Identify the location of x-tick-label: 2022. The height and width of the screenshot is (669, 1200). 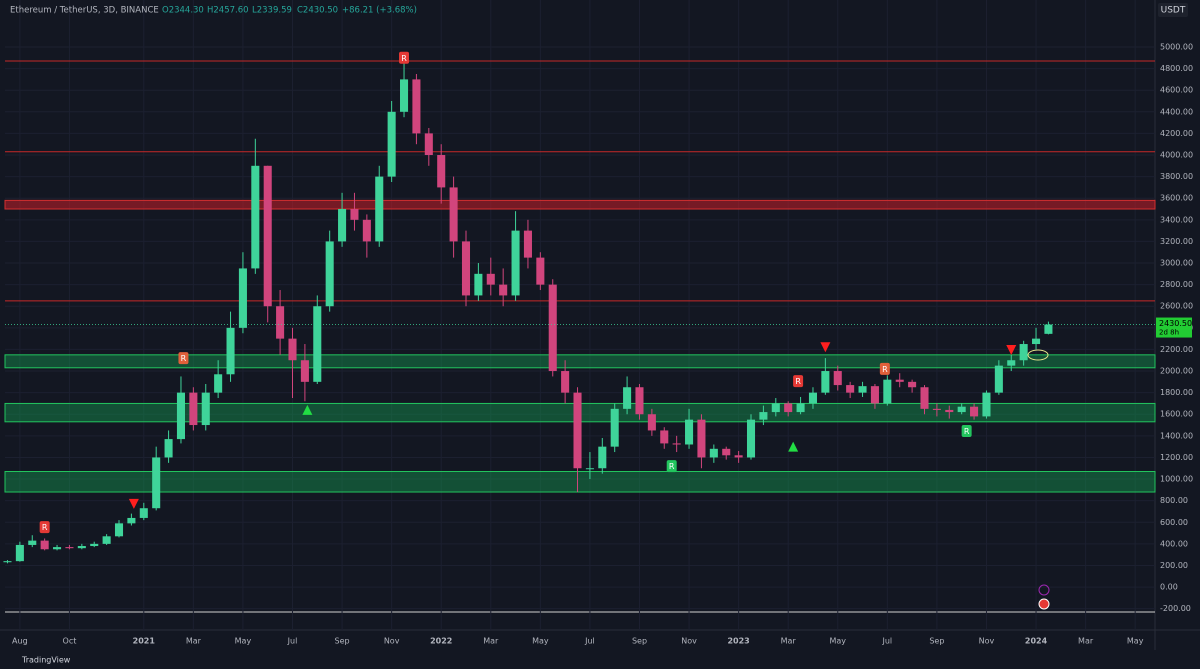
(441, 641).